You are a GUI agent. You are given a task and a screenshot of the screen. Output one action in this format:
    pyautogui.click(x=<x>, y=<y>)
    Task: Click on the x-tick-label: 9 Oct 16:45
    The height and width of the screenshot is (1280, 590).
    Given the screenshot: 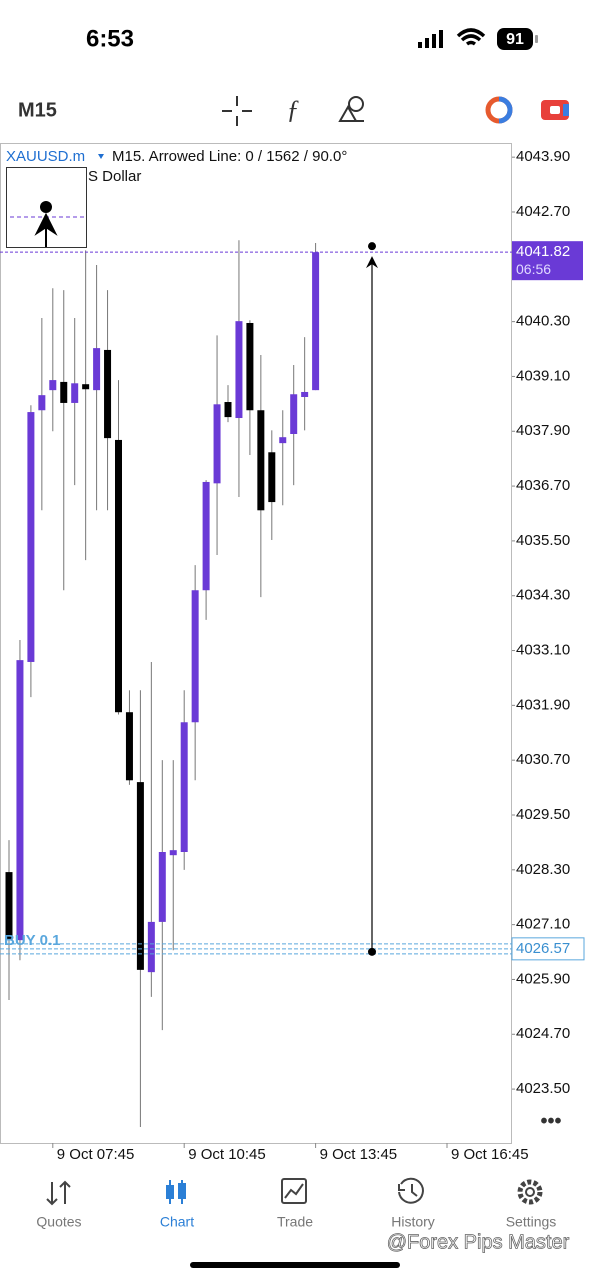 What is the action you would take?
    pyautogui.click(x=490, y=1154)
    